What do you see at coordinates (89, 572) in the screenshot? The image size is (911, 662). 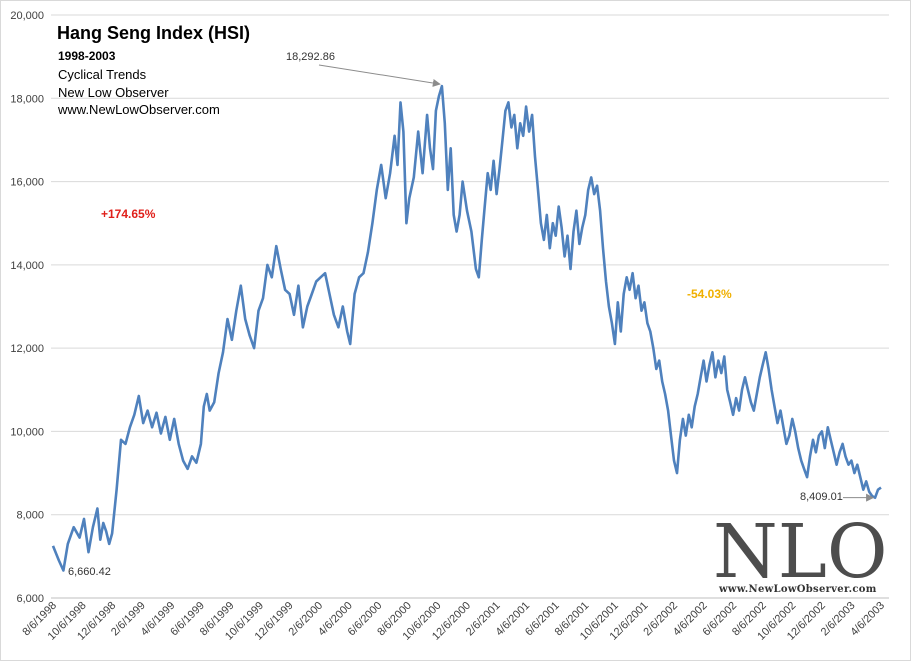 I see `start-low-value-label: 6,660.42` at bounding box center [89, 572].